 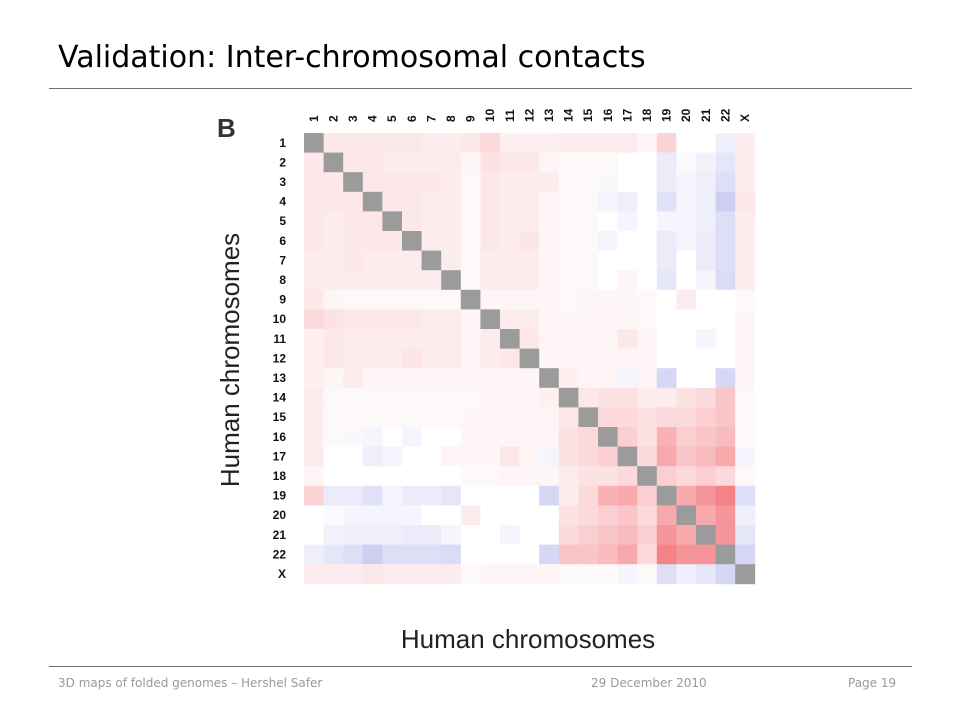 I want to click on column-tick-label: 18, so click(x=647, y=115).